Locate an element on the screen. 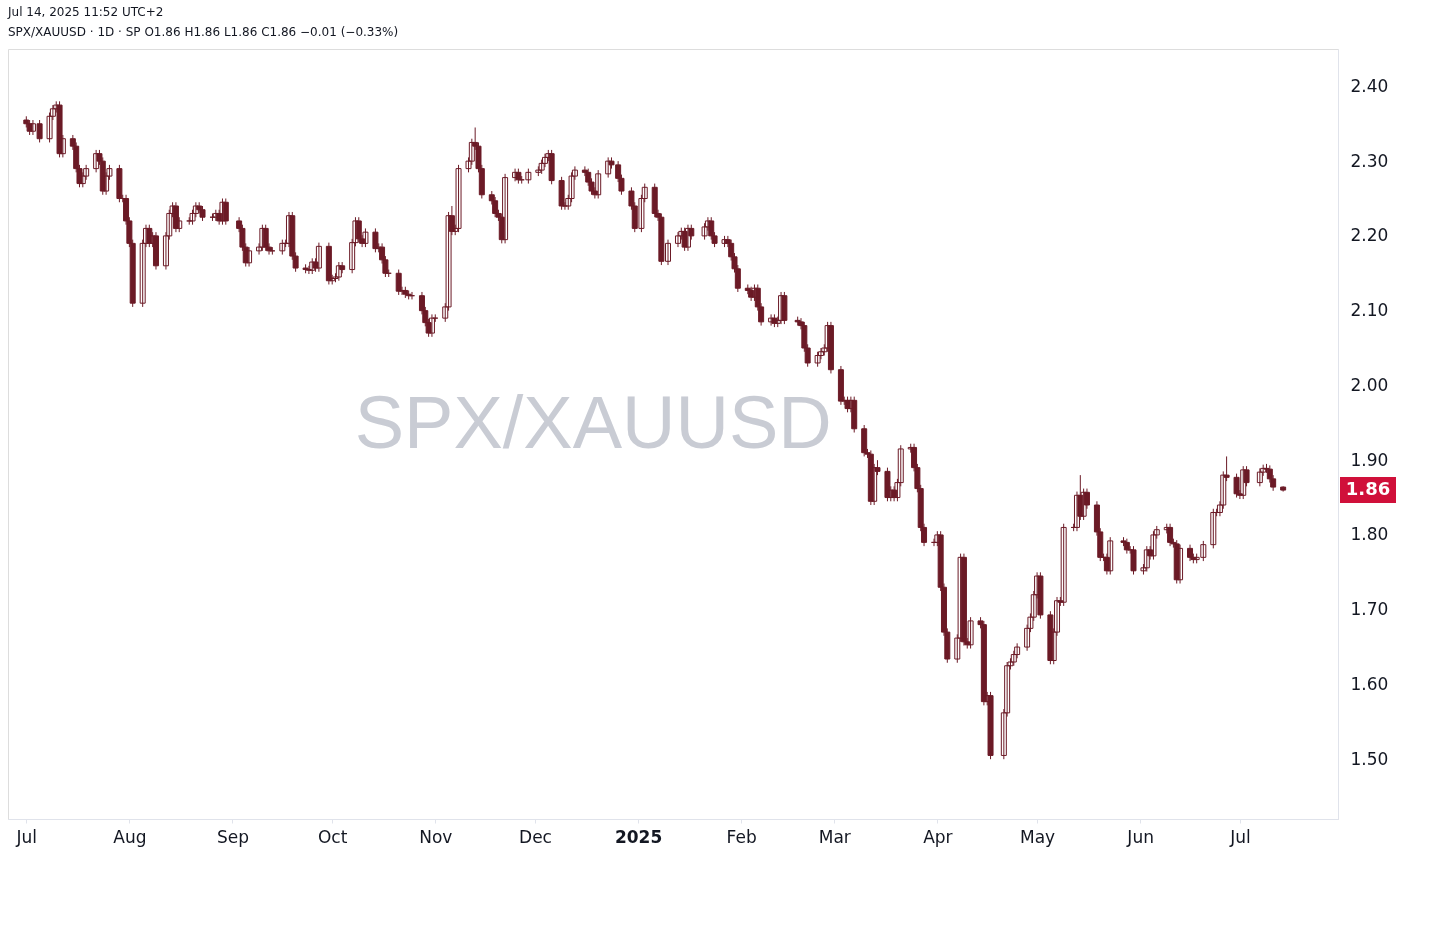 Image resolution: width=1456 pixels, height=941 pixels. x-tick-label: 2025 is located at coordinates (638, 836).